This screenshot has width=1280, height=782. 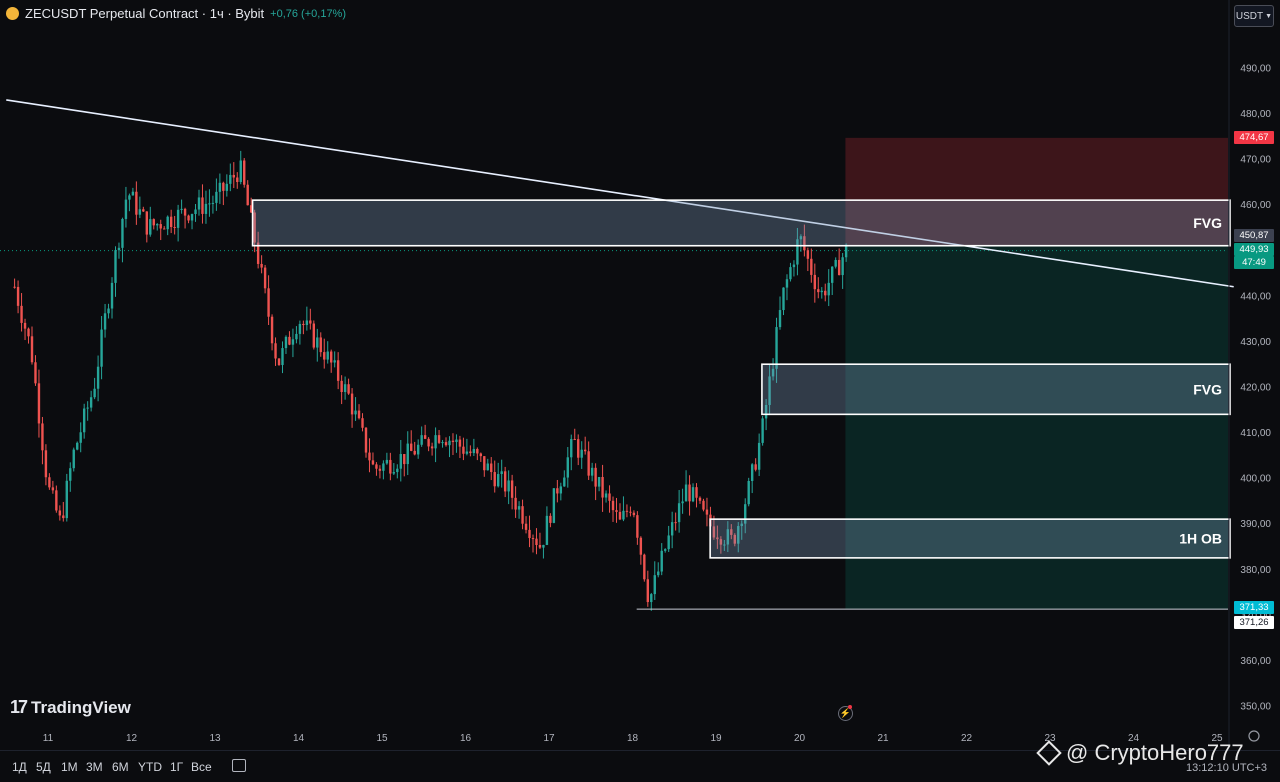 What do you see at coordinates (845, 713) in the screenshot?
I see `flash-icon: ⚡` at bounding box center [845, 713].